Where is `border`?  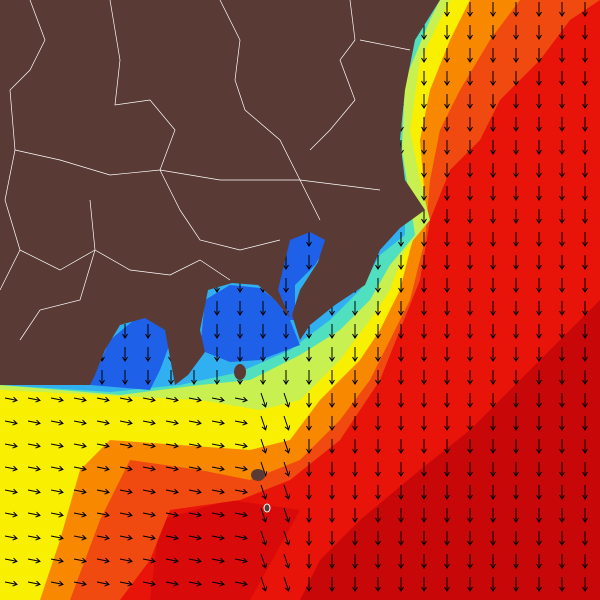 border is located at coordinates (385, 45).